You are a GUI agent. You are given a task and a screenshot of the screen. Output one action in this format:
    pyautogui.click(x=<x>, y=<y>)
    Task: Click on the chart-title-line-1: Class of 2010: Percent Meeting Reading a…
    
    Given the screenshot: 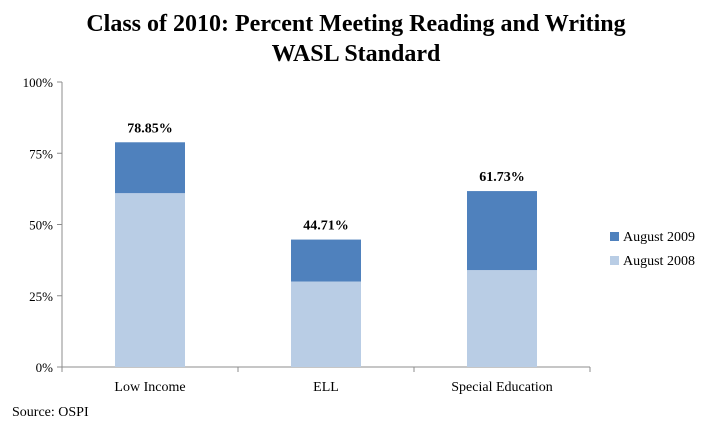 What is the action you would take?
    pyautogui.click(x=356, y=24)
    